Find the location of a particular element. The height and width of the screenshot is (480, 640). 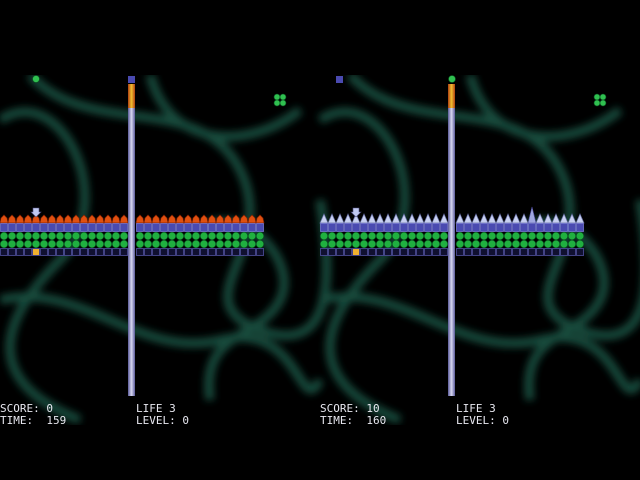

pillar-top is located at coordinates (131, 96).